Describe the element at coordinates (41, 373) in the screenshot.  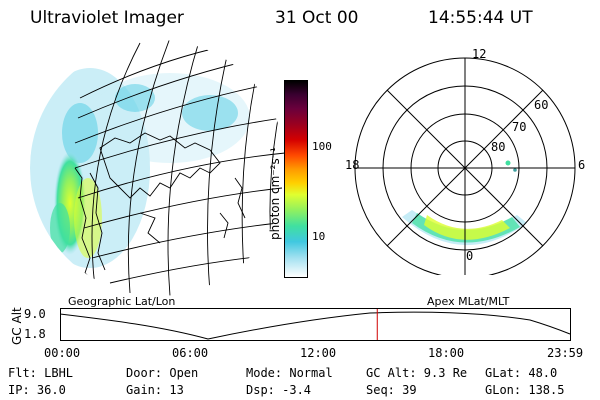
I see `filter-info: Flt: LBHL` at that location.